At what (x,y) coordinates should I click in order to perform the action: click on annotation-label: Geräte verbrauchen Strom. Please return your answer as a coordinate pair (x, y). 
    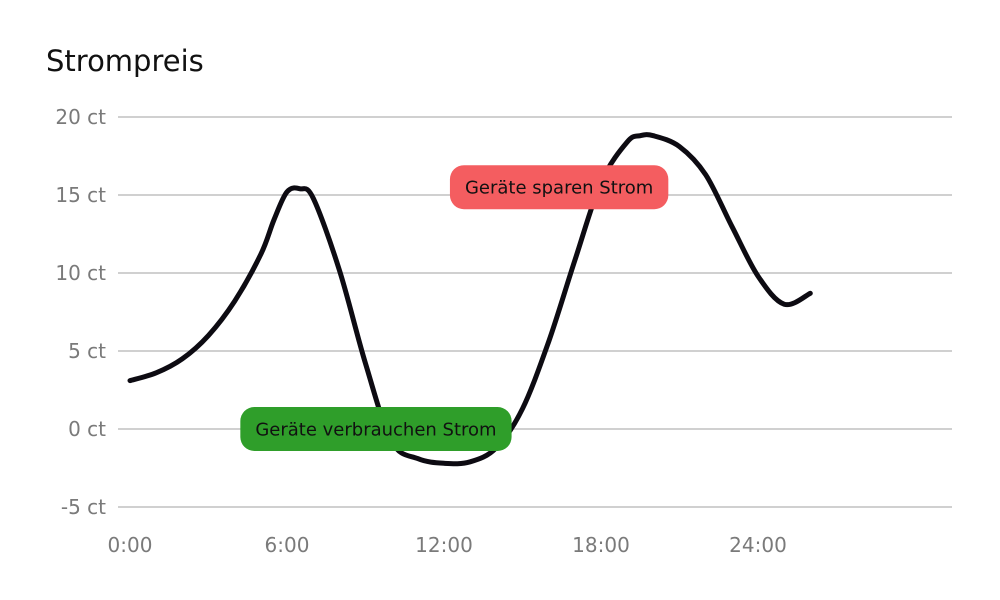
    Looking at the image, I should click on (375, 430).